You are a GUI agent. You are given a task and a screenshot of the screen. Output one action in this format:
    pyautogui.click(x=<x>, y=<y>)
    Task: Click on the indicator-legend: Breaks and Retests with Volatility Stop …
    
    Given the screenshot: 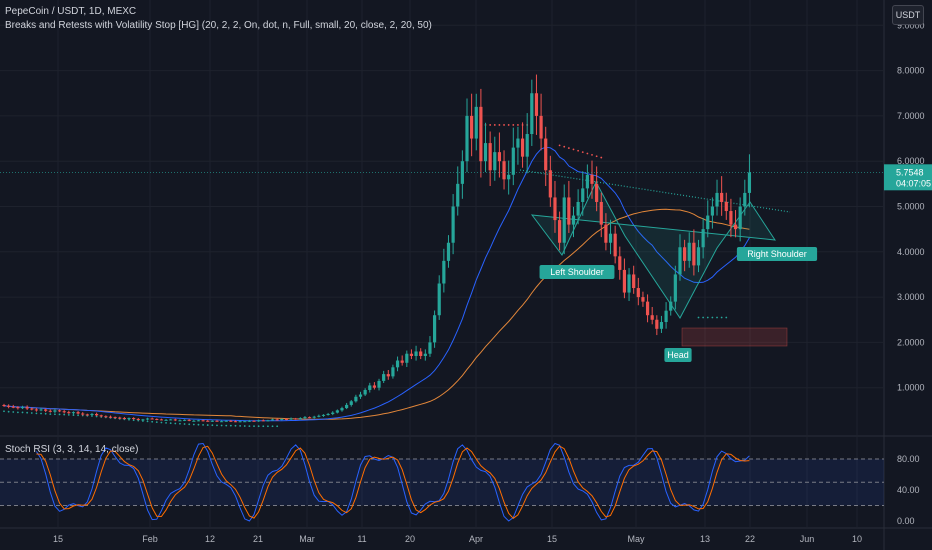 What is the action you would take?
    pyautogui.click(x=218, y=25)
    